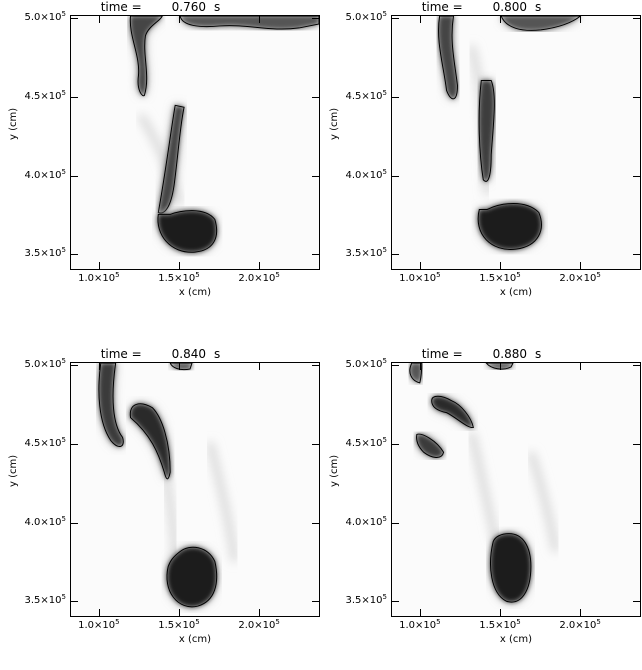 Image resolution: width=642 pixels, height=670 pixels. What do you see at coordinates (510, 354) in the screenshot?
I see `time-value: 0.880` at bounding box center [510, 354].